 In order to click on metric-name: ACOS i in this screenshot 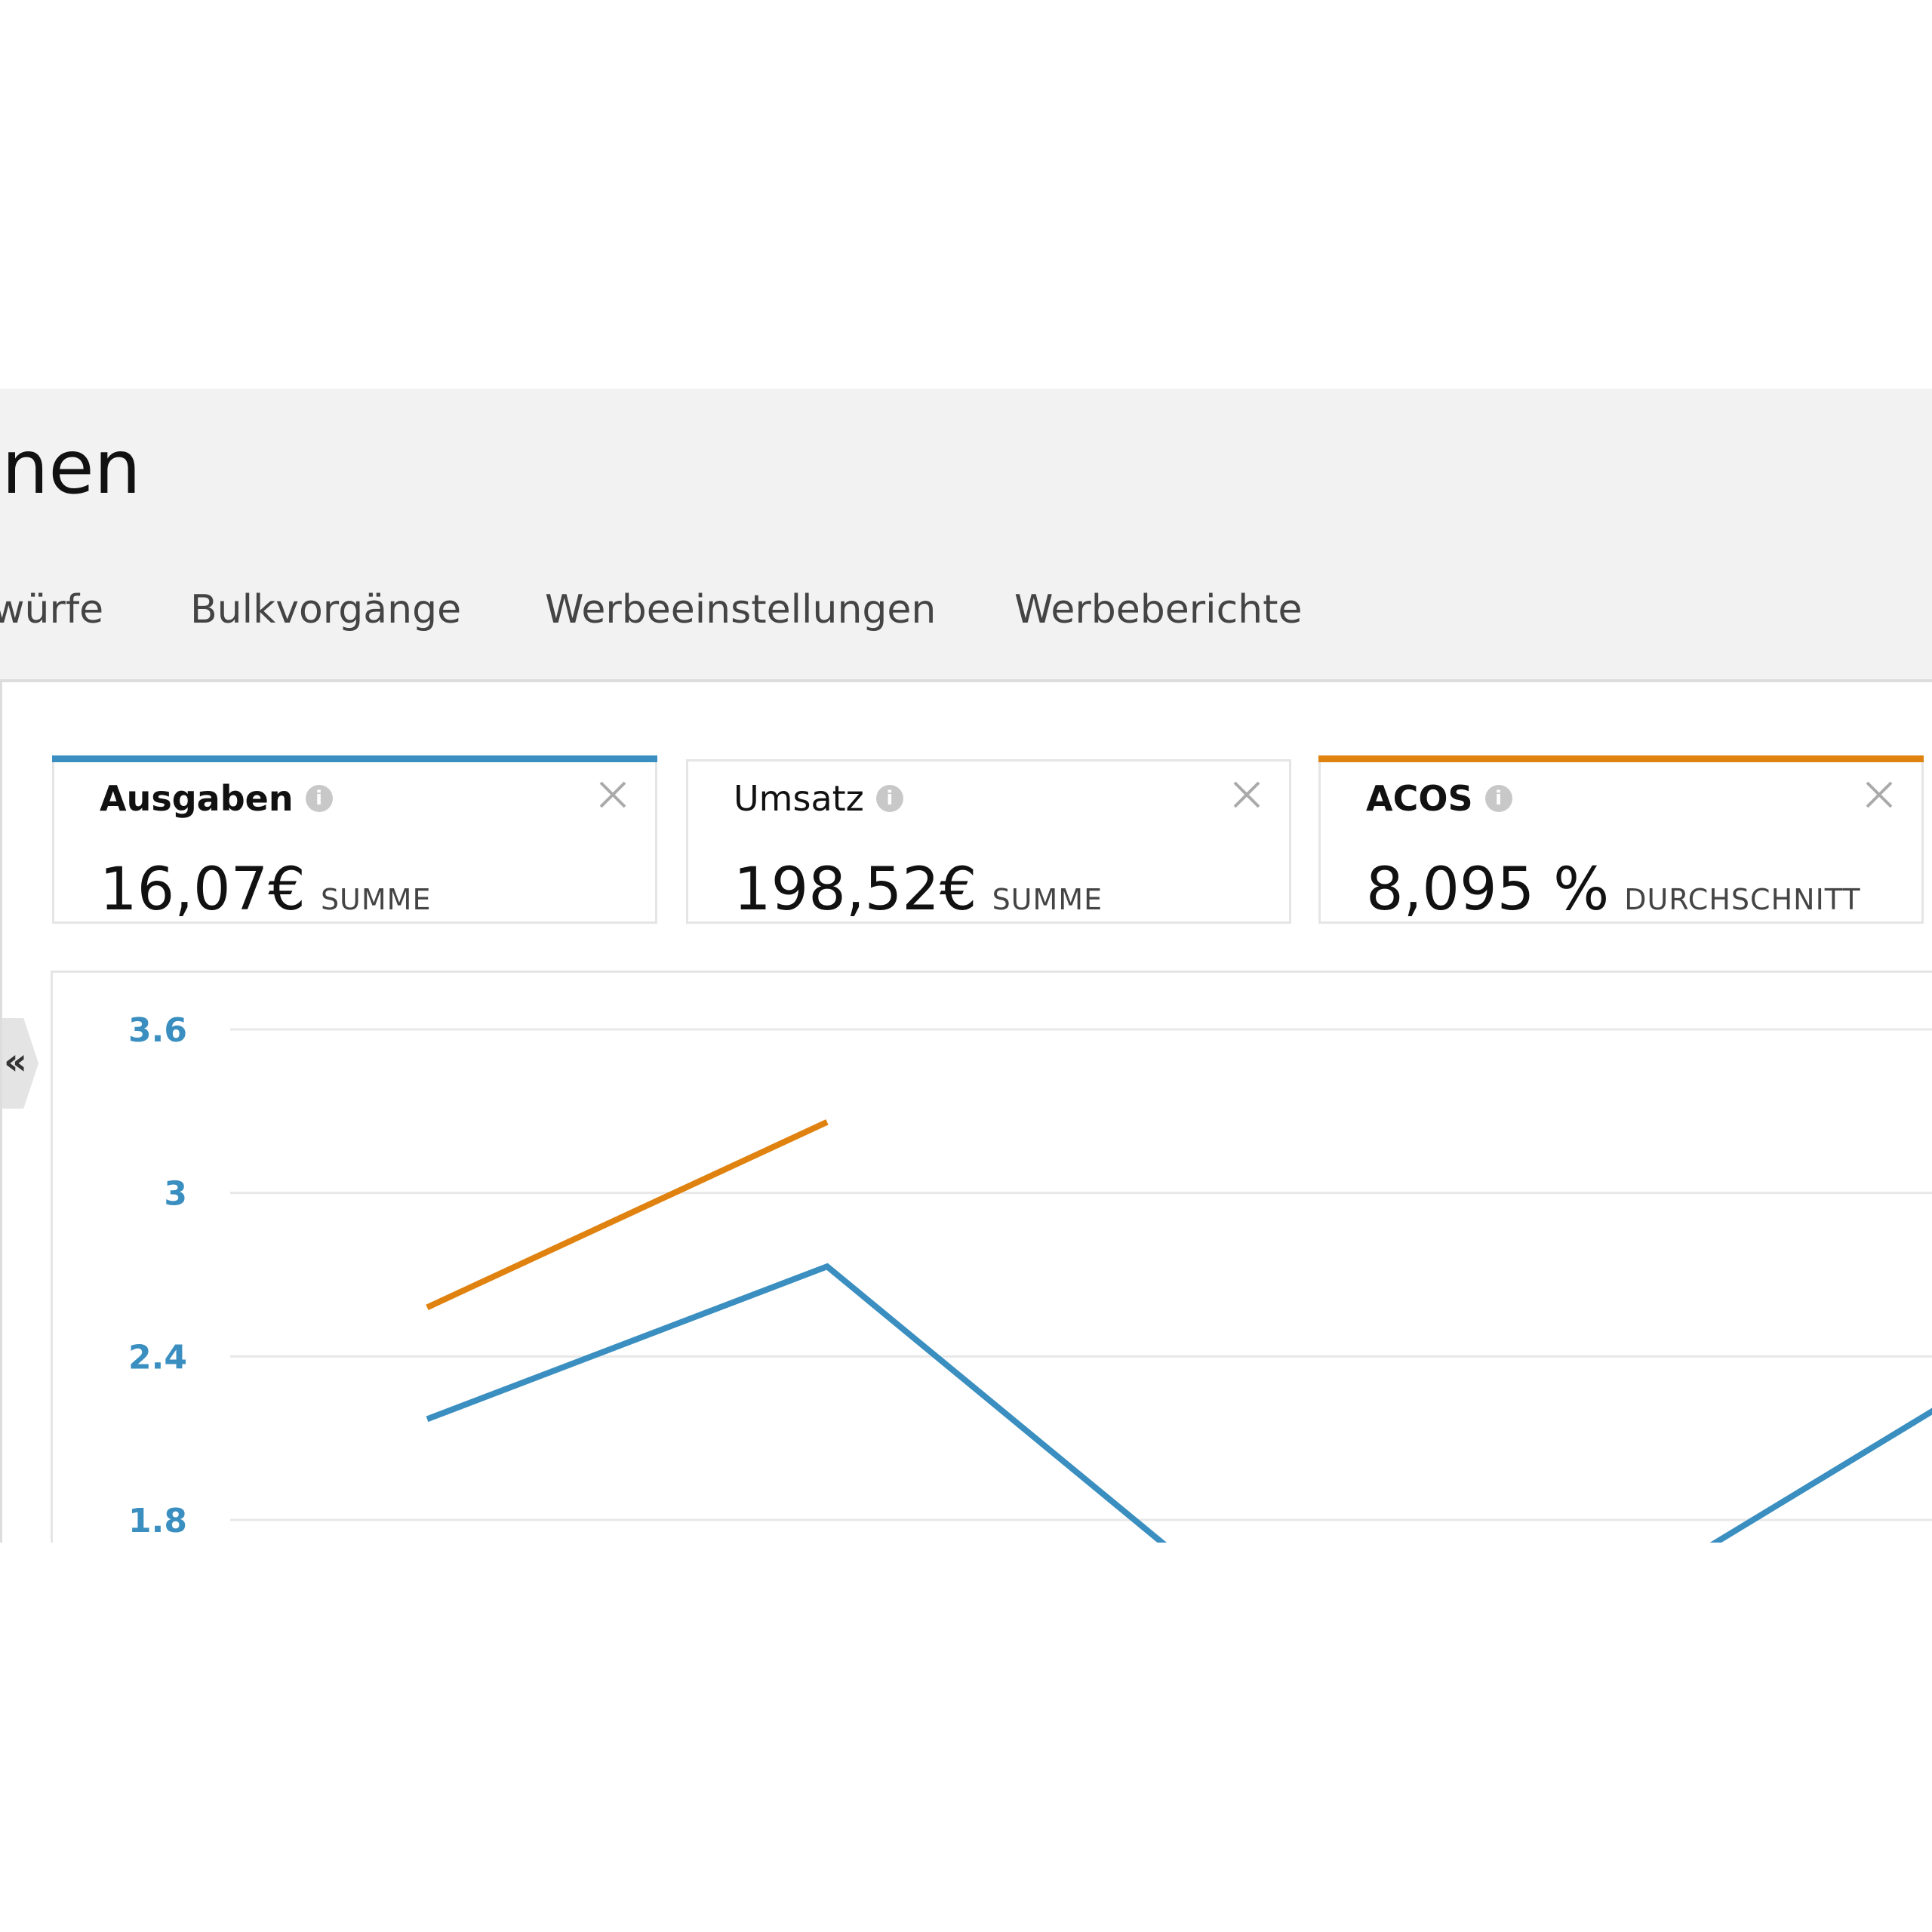, I will do `click(1439, 798)`.